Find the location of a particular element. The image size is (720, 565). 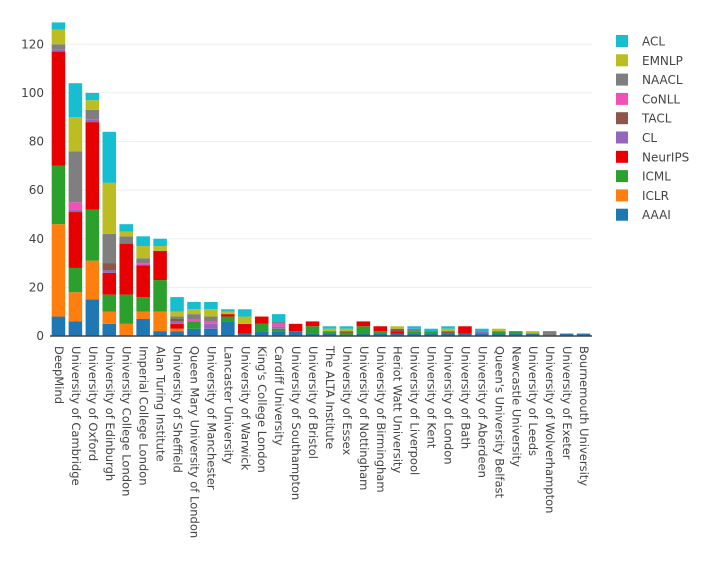

legend-label: NAACL is located at coordinates (662, 80).